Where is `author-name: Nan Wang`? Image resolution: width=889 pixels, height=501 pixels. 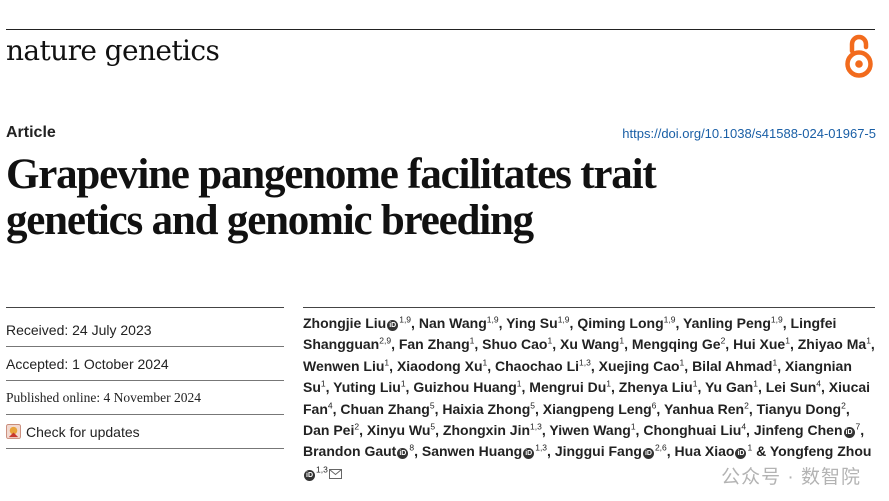
author-name: Nan Wang is located at coordinates (452, 323).